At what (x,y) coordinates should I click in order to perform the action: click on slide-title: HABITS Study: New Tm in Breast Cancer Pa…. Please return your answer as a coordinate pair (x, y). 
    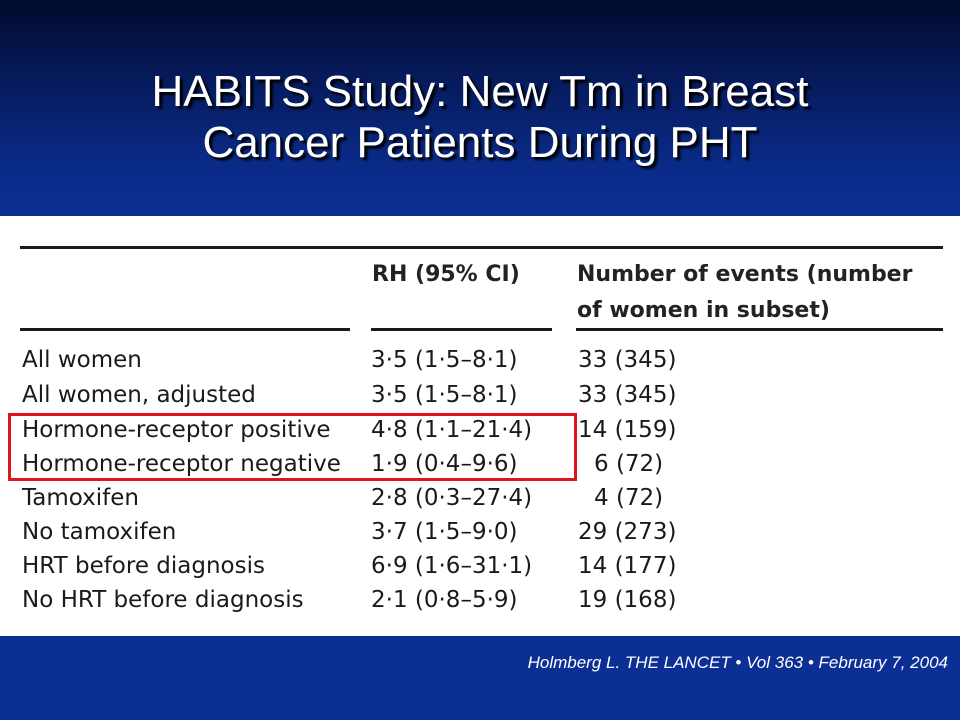
    Looking at the image, I should click on (480, 117).